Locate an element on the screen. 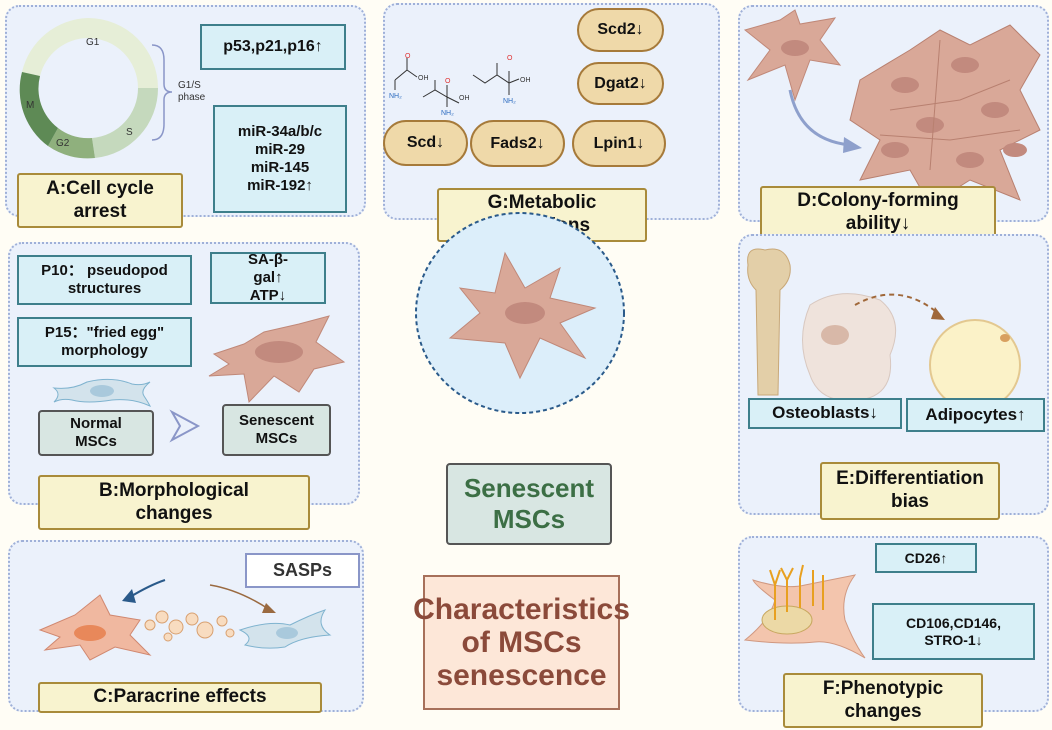 The height and width of the screenshot is (730, 1052). receptor-cell is located at coordinates (804, 611).